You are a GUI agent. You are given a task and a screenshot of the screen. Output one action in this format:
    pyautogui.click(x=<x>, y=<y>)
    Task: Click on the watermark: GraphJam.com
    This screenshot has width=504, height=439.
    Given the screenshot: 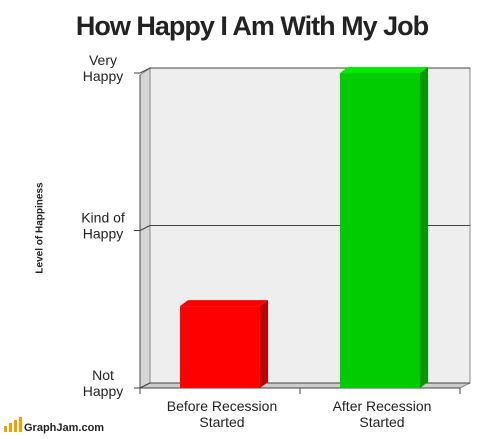 What is the action you would take?
    pyautogui.click(x=54, y=425)
    